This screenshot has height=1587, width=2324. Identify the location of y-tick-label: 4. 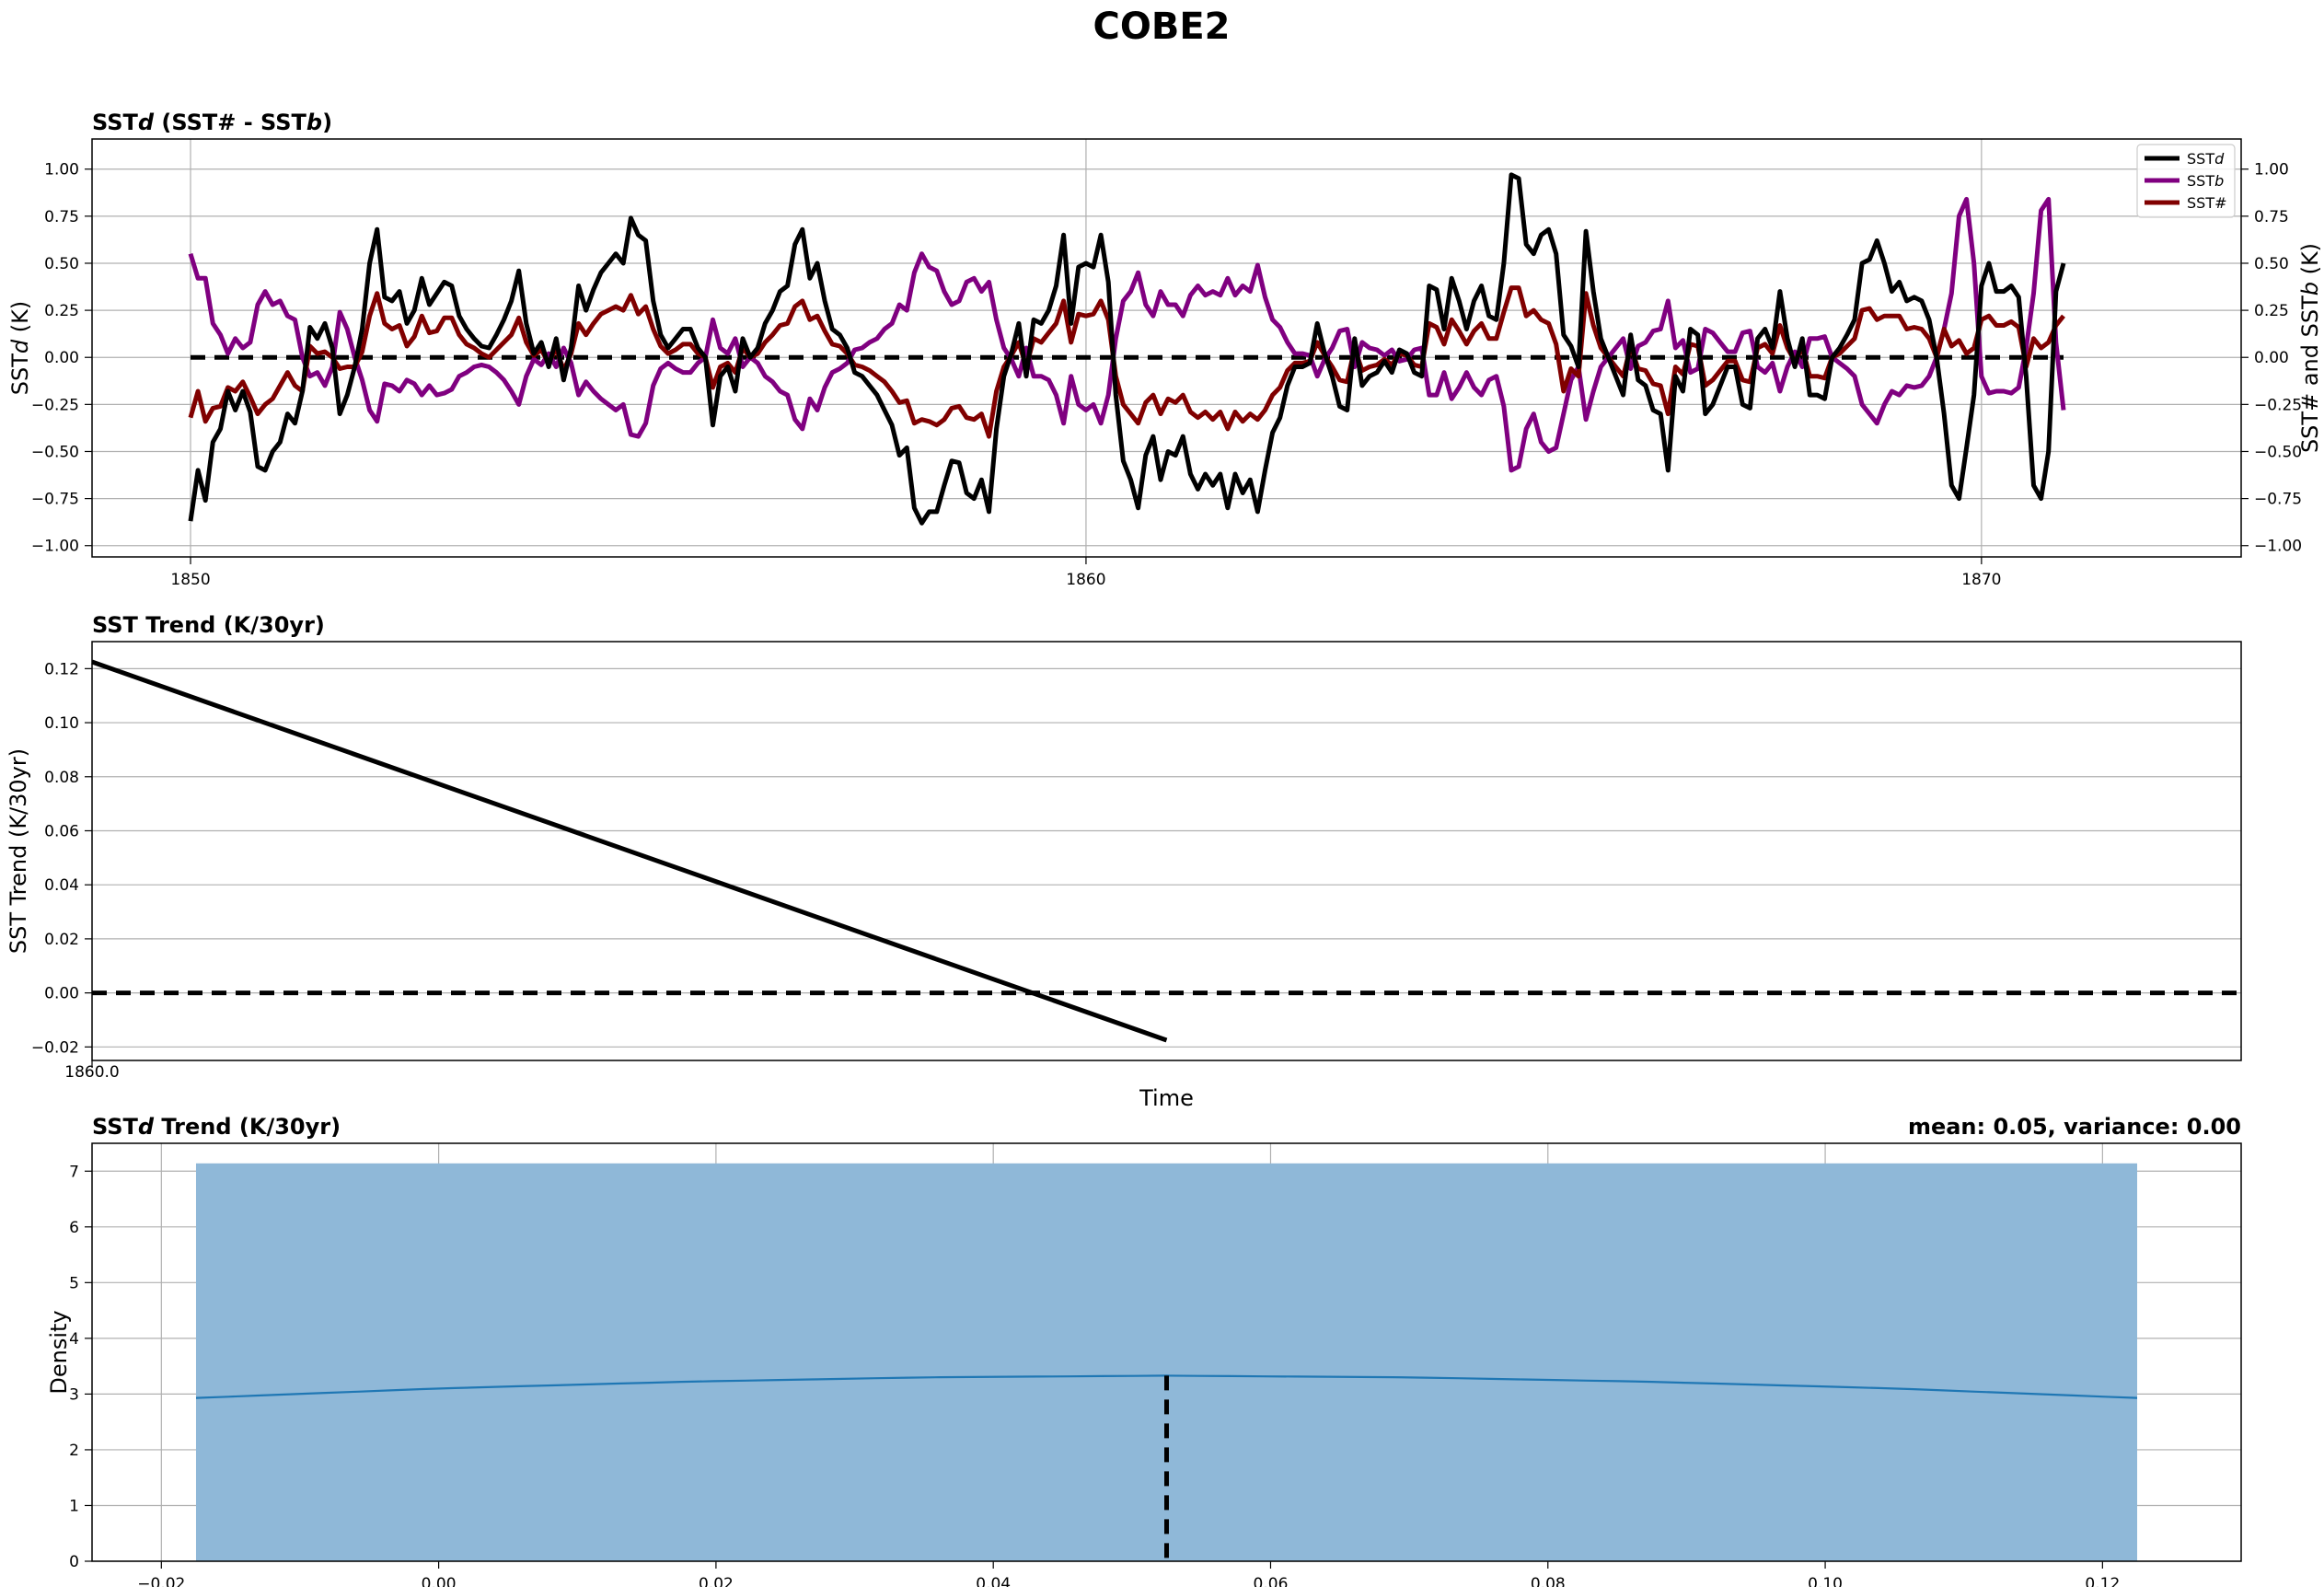
(74, 1340).